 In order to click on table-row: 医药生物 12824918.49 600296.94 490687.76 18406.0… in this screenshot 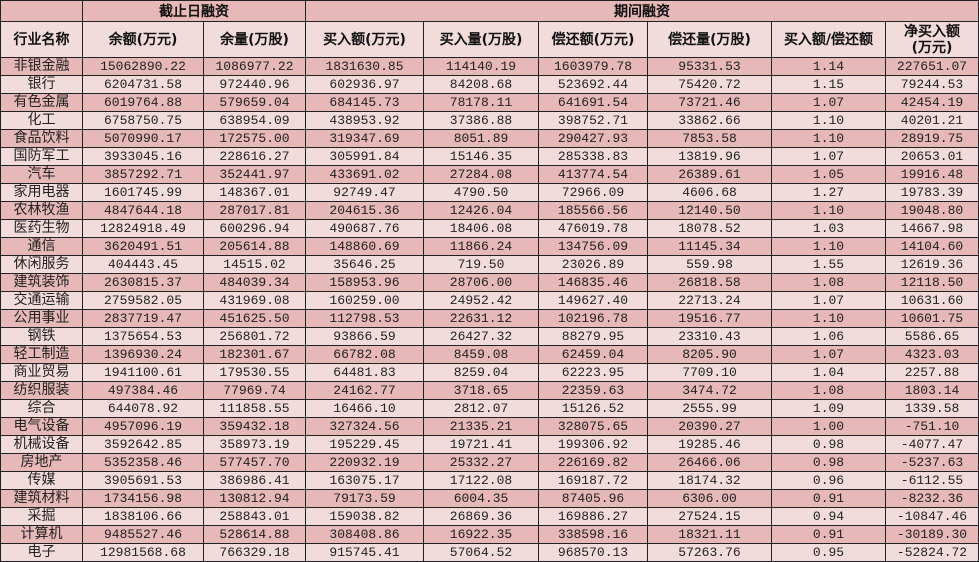, I will do `click(489, 228)`.